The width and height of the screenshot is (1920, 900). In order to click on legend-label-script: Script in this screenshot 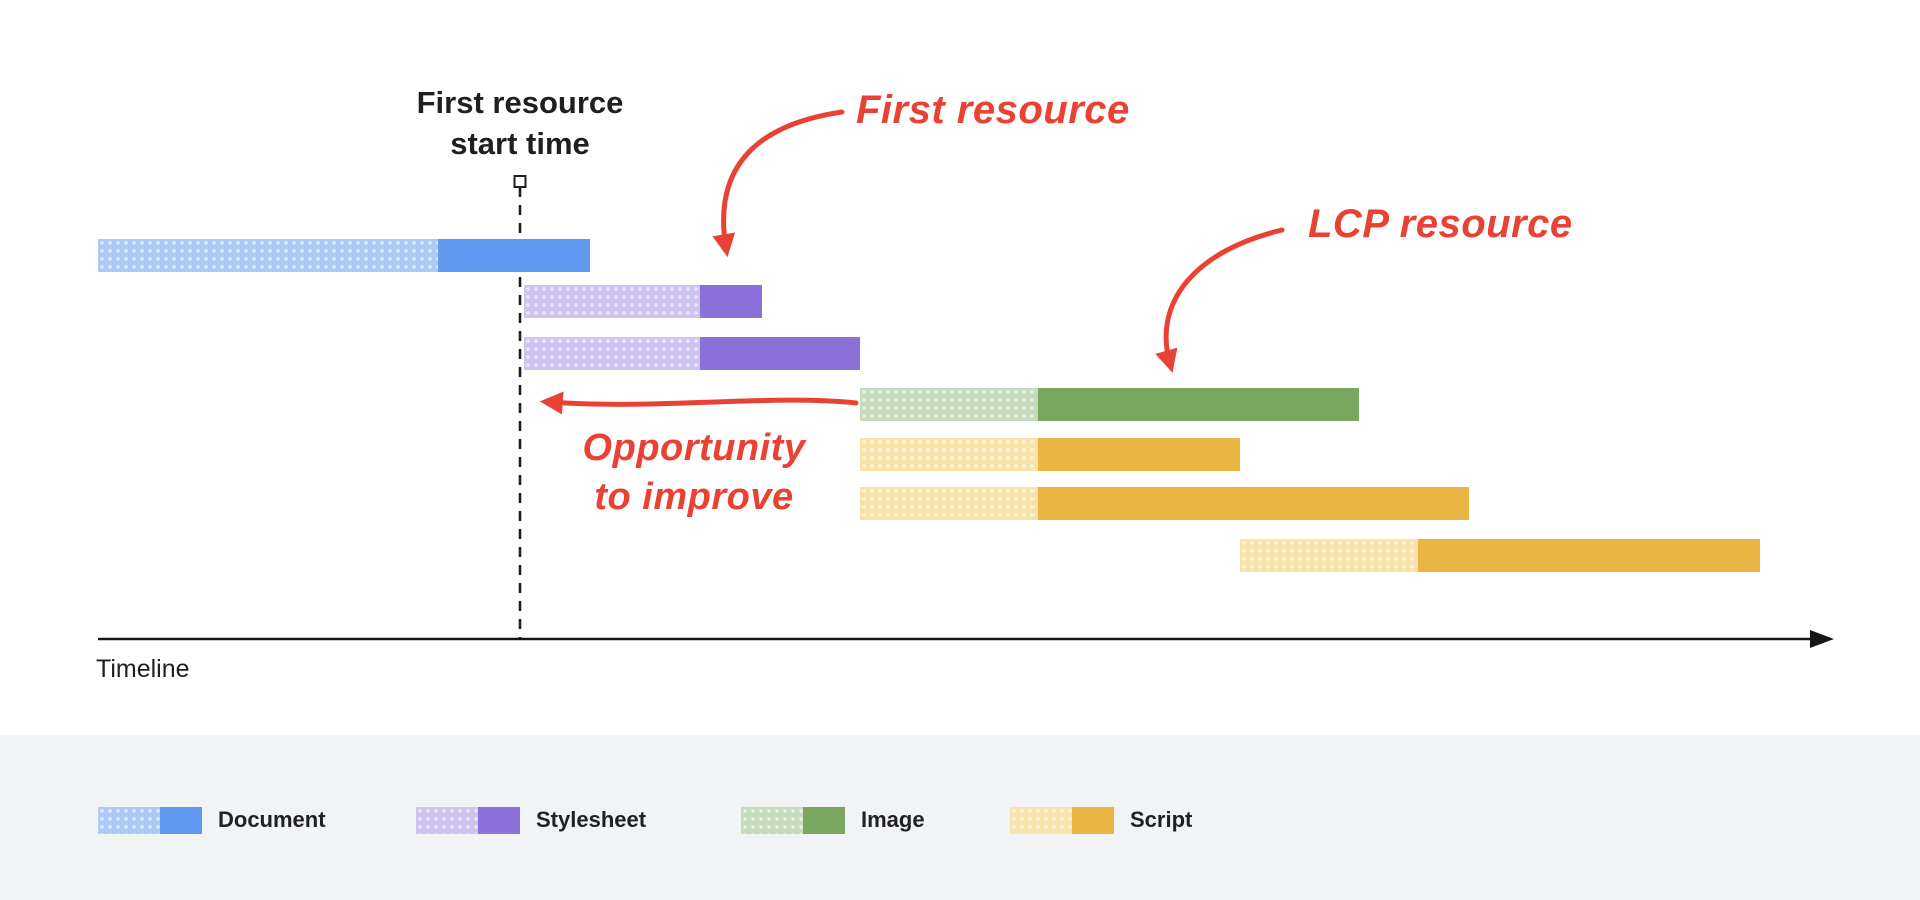, I will do `click(1161, 819)`.